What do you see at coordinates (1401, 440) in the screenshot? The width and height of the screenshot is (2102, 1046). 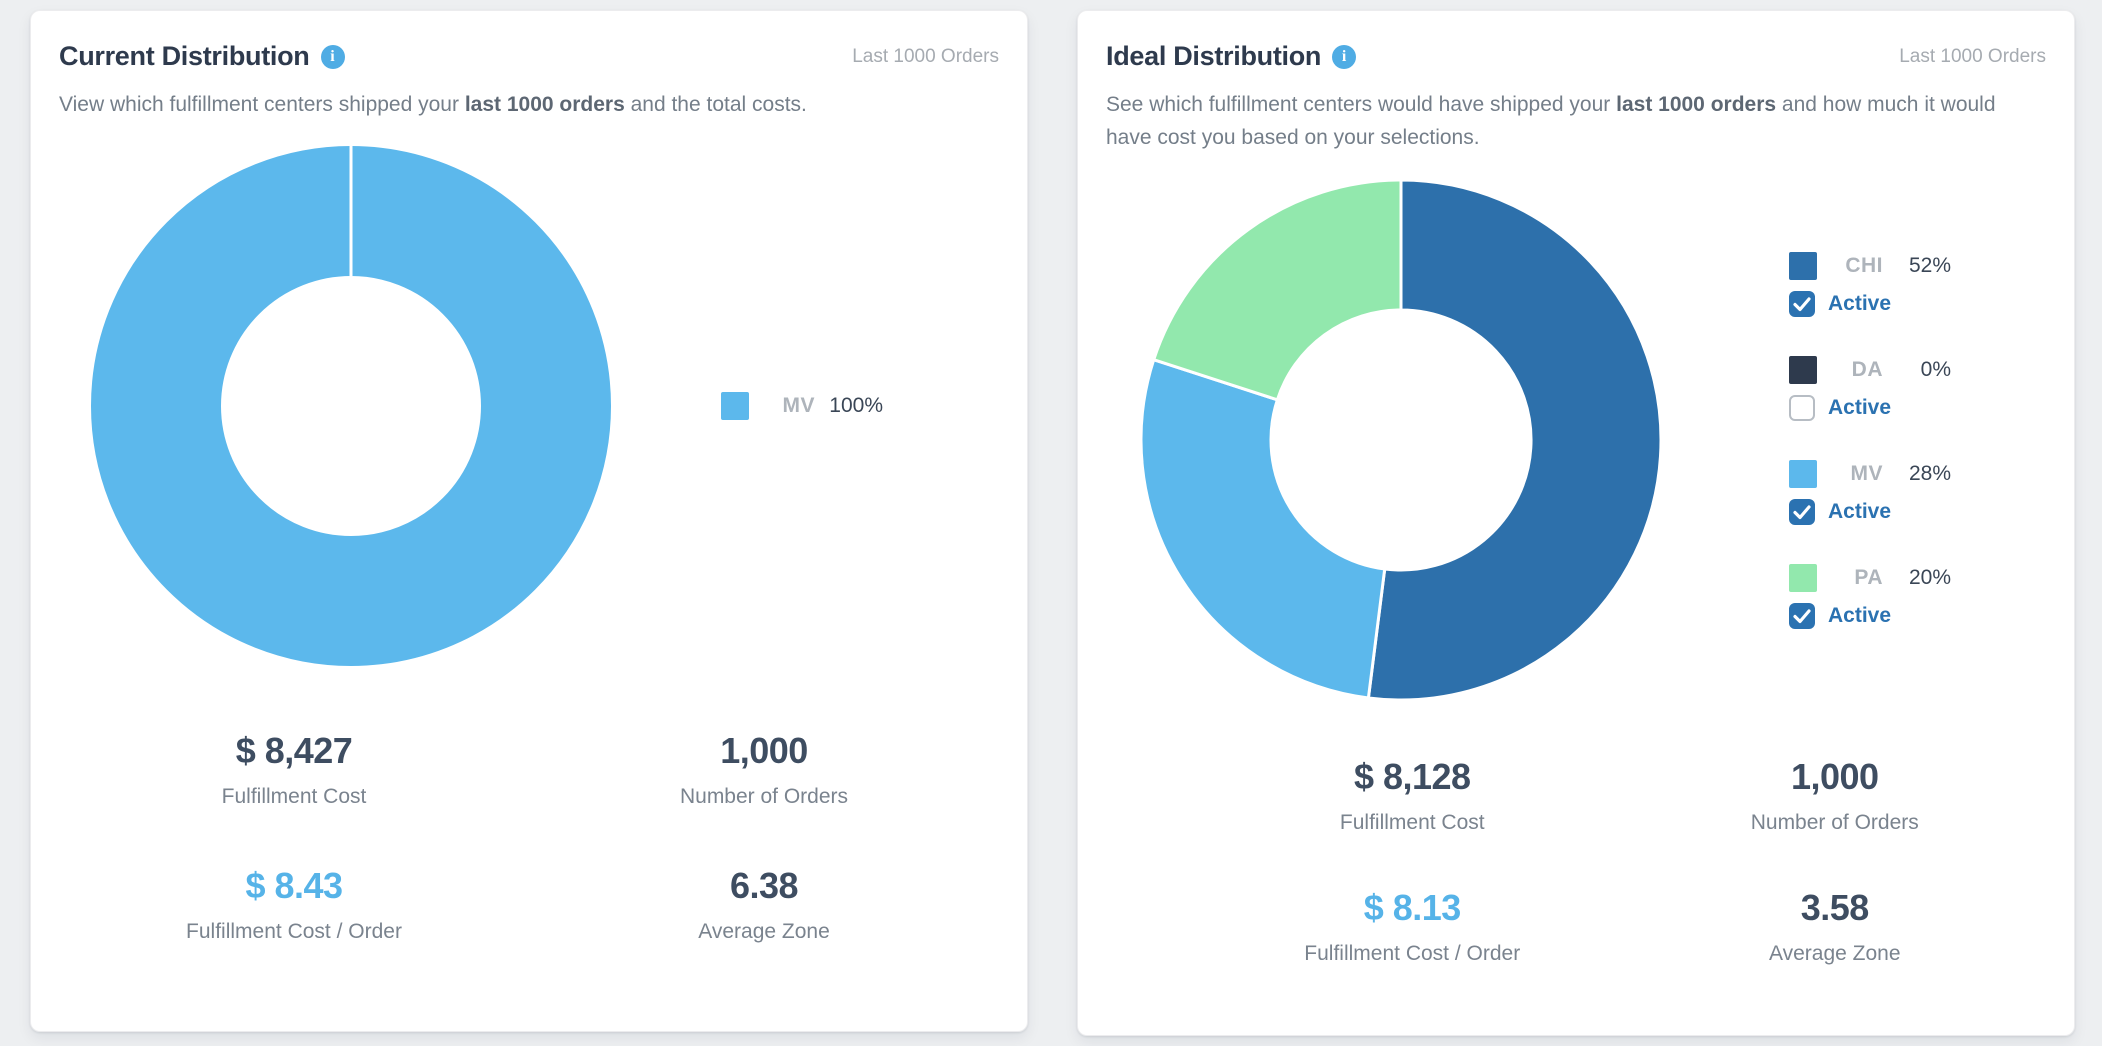 I see `donut-chart-ideal` at bounding box center [1401, 440].